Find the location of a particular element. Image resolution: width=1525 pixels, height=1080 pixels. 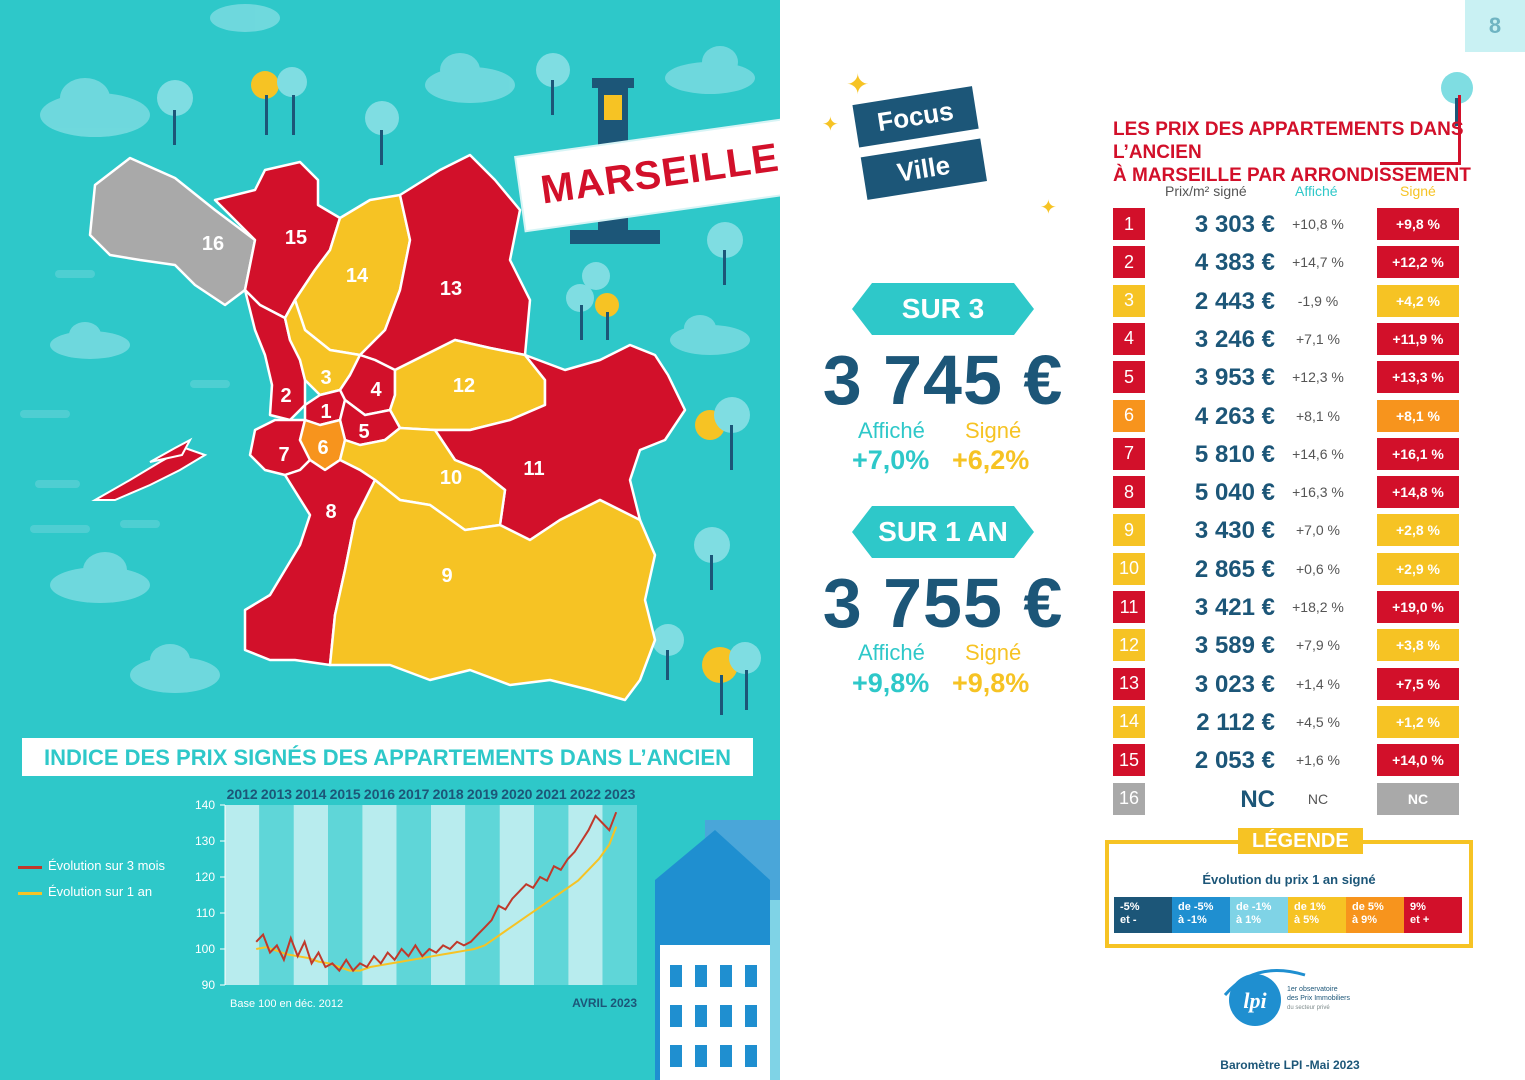

x-tick-label: 2018 is located at coordinates (448, 794).